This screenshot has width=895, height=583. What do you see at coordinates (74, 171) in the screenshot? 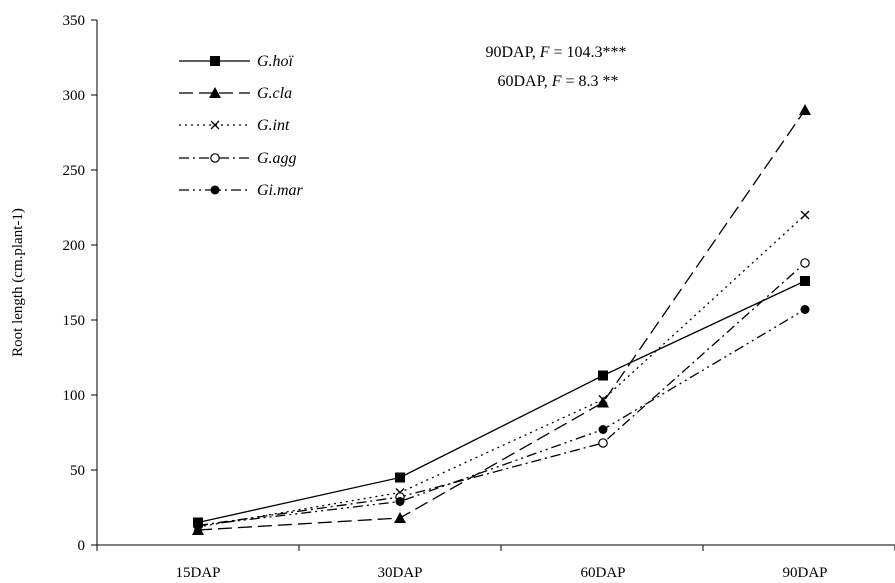
I see `y-tick-label: 250` at bounding box center [74, 171].